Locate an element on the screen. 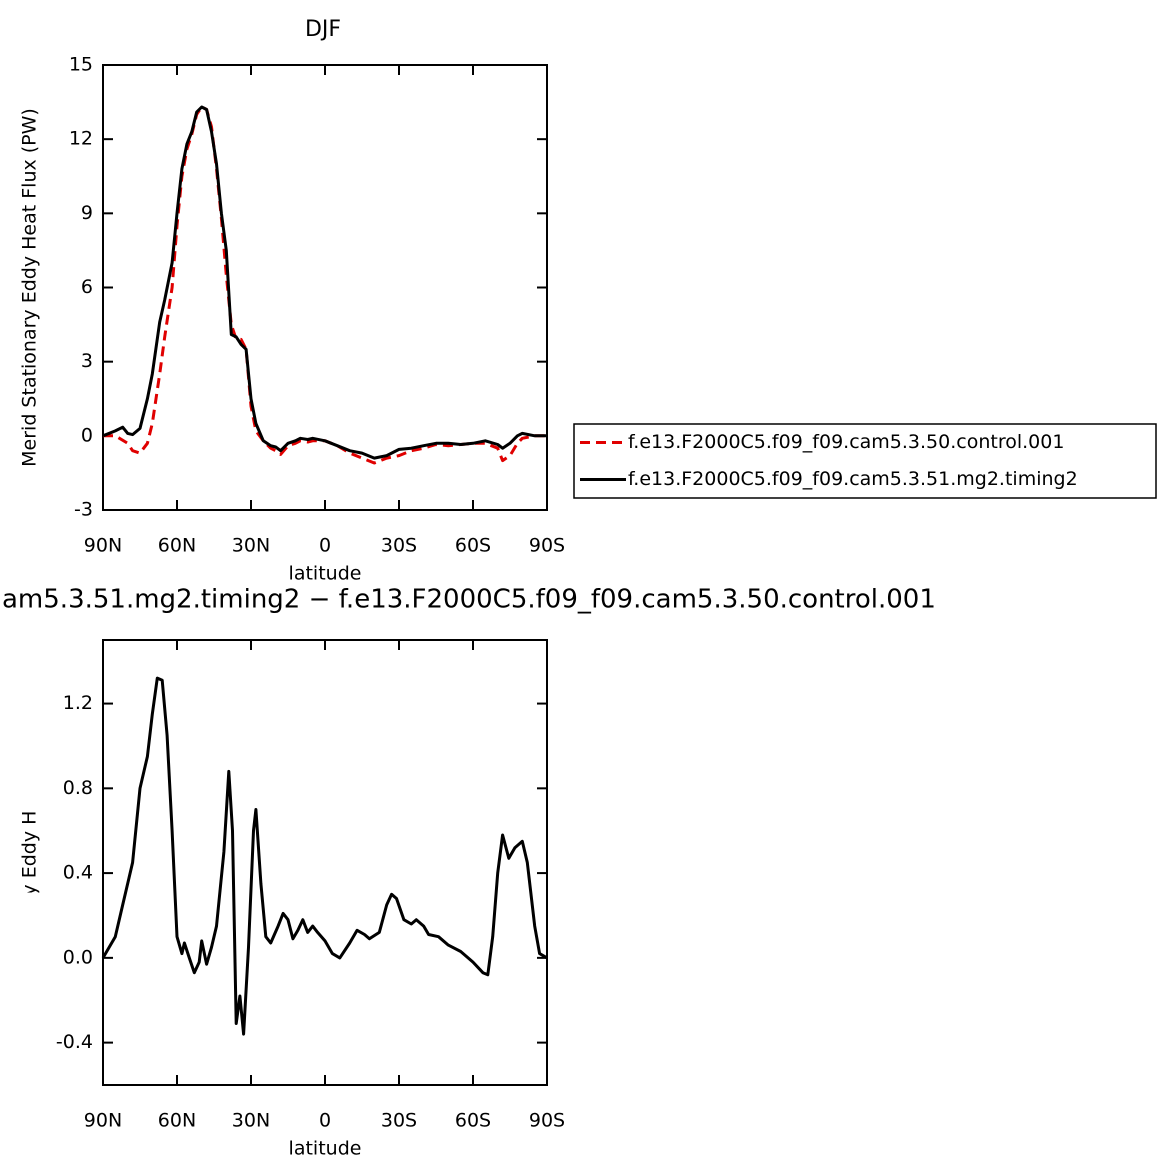 The width and height of the screenshot is (1172, 1174). y-tick-label: -3 is located at coordinates (83, 510).